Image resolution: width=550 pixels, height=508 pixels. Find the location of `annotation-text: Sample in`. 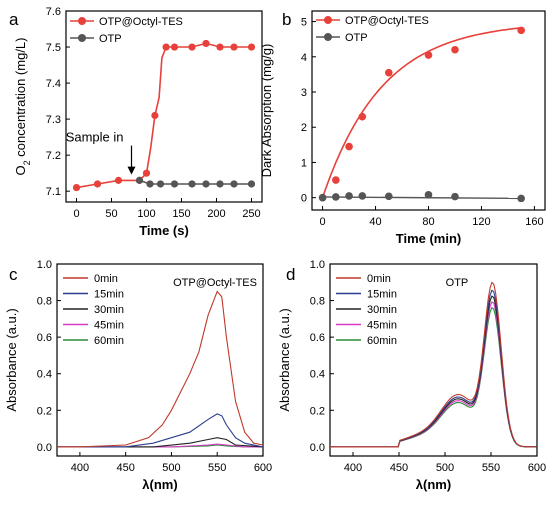

annotation-text: Sample in is located at coordinates (95, 137).